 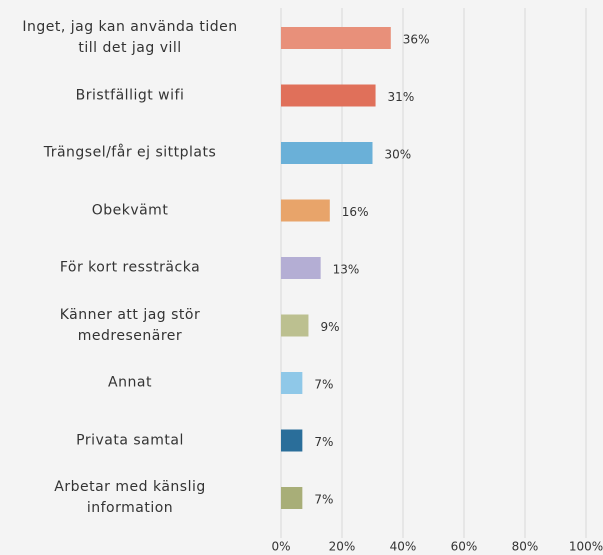 What do you see at coordinates (130, 325) in the screenshot?
I see `category-label: Känner att jag stör medresenärer` at bounding box center [130, 325].